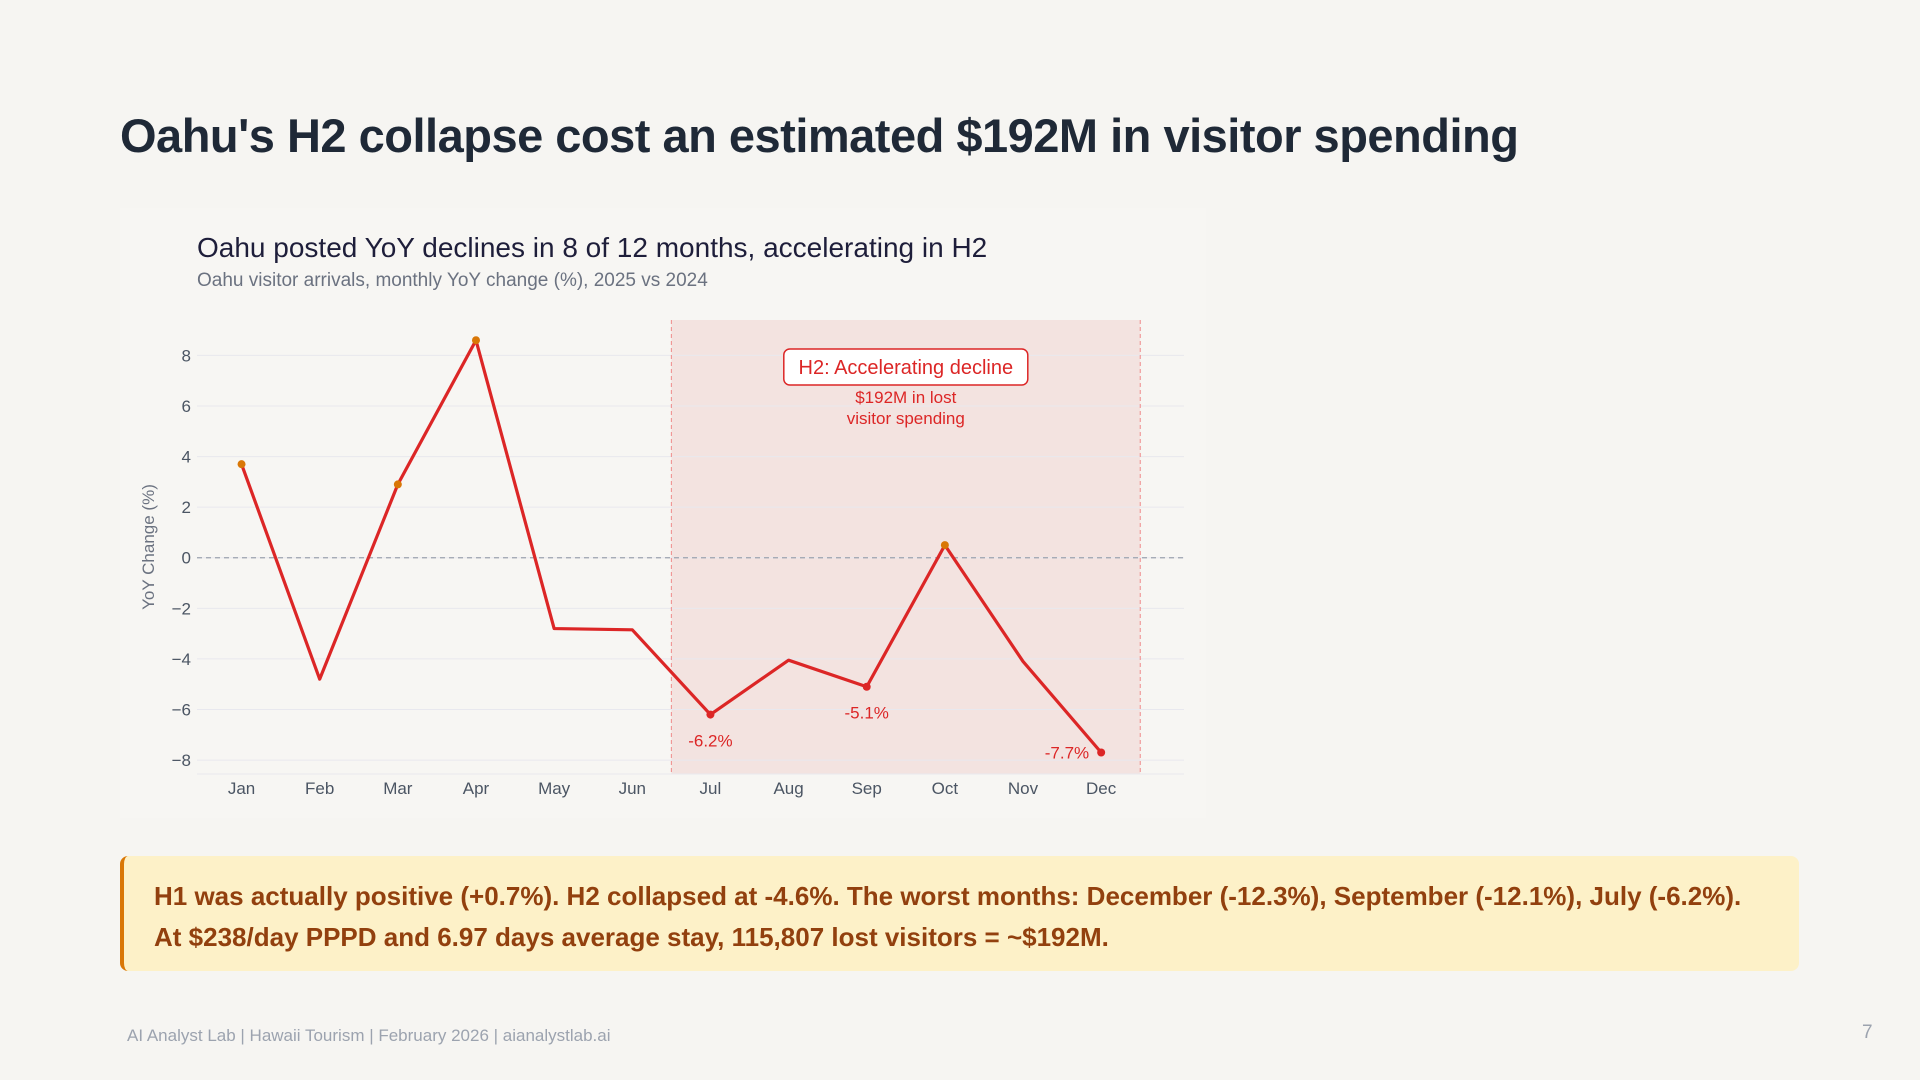  What do you see at coordinates (475, 340) in the screenshot?
I see `data-point-apr` at bounding box center [475, 340].